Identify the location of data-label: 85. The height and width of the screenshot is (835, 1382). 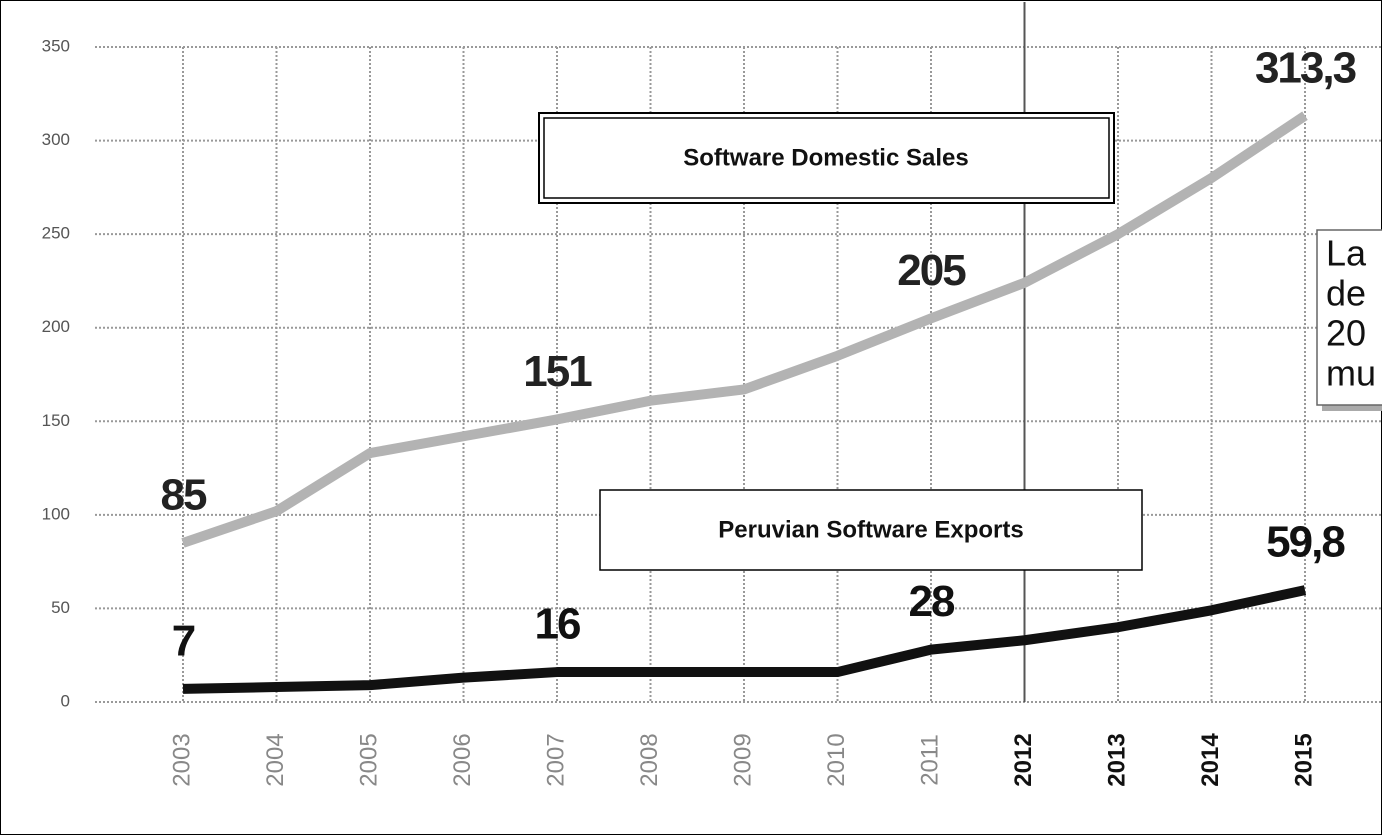
(184, 495).